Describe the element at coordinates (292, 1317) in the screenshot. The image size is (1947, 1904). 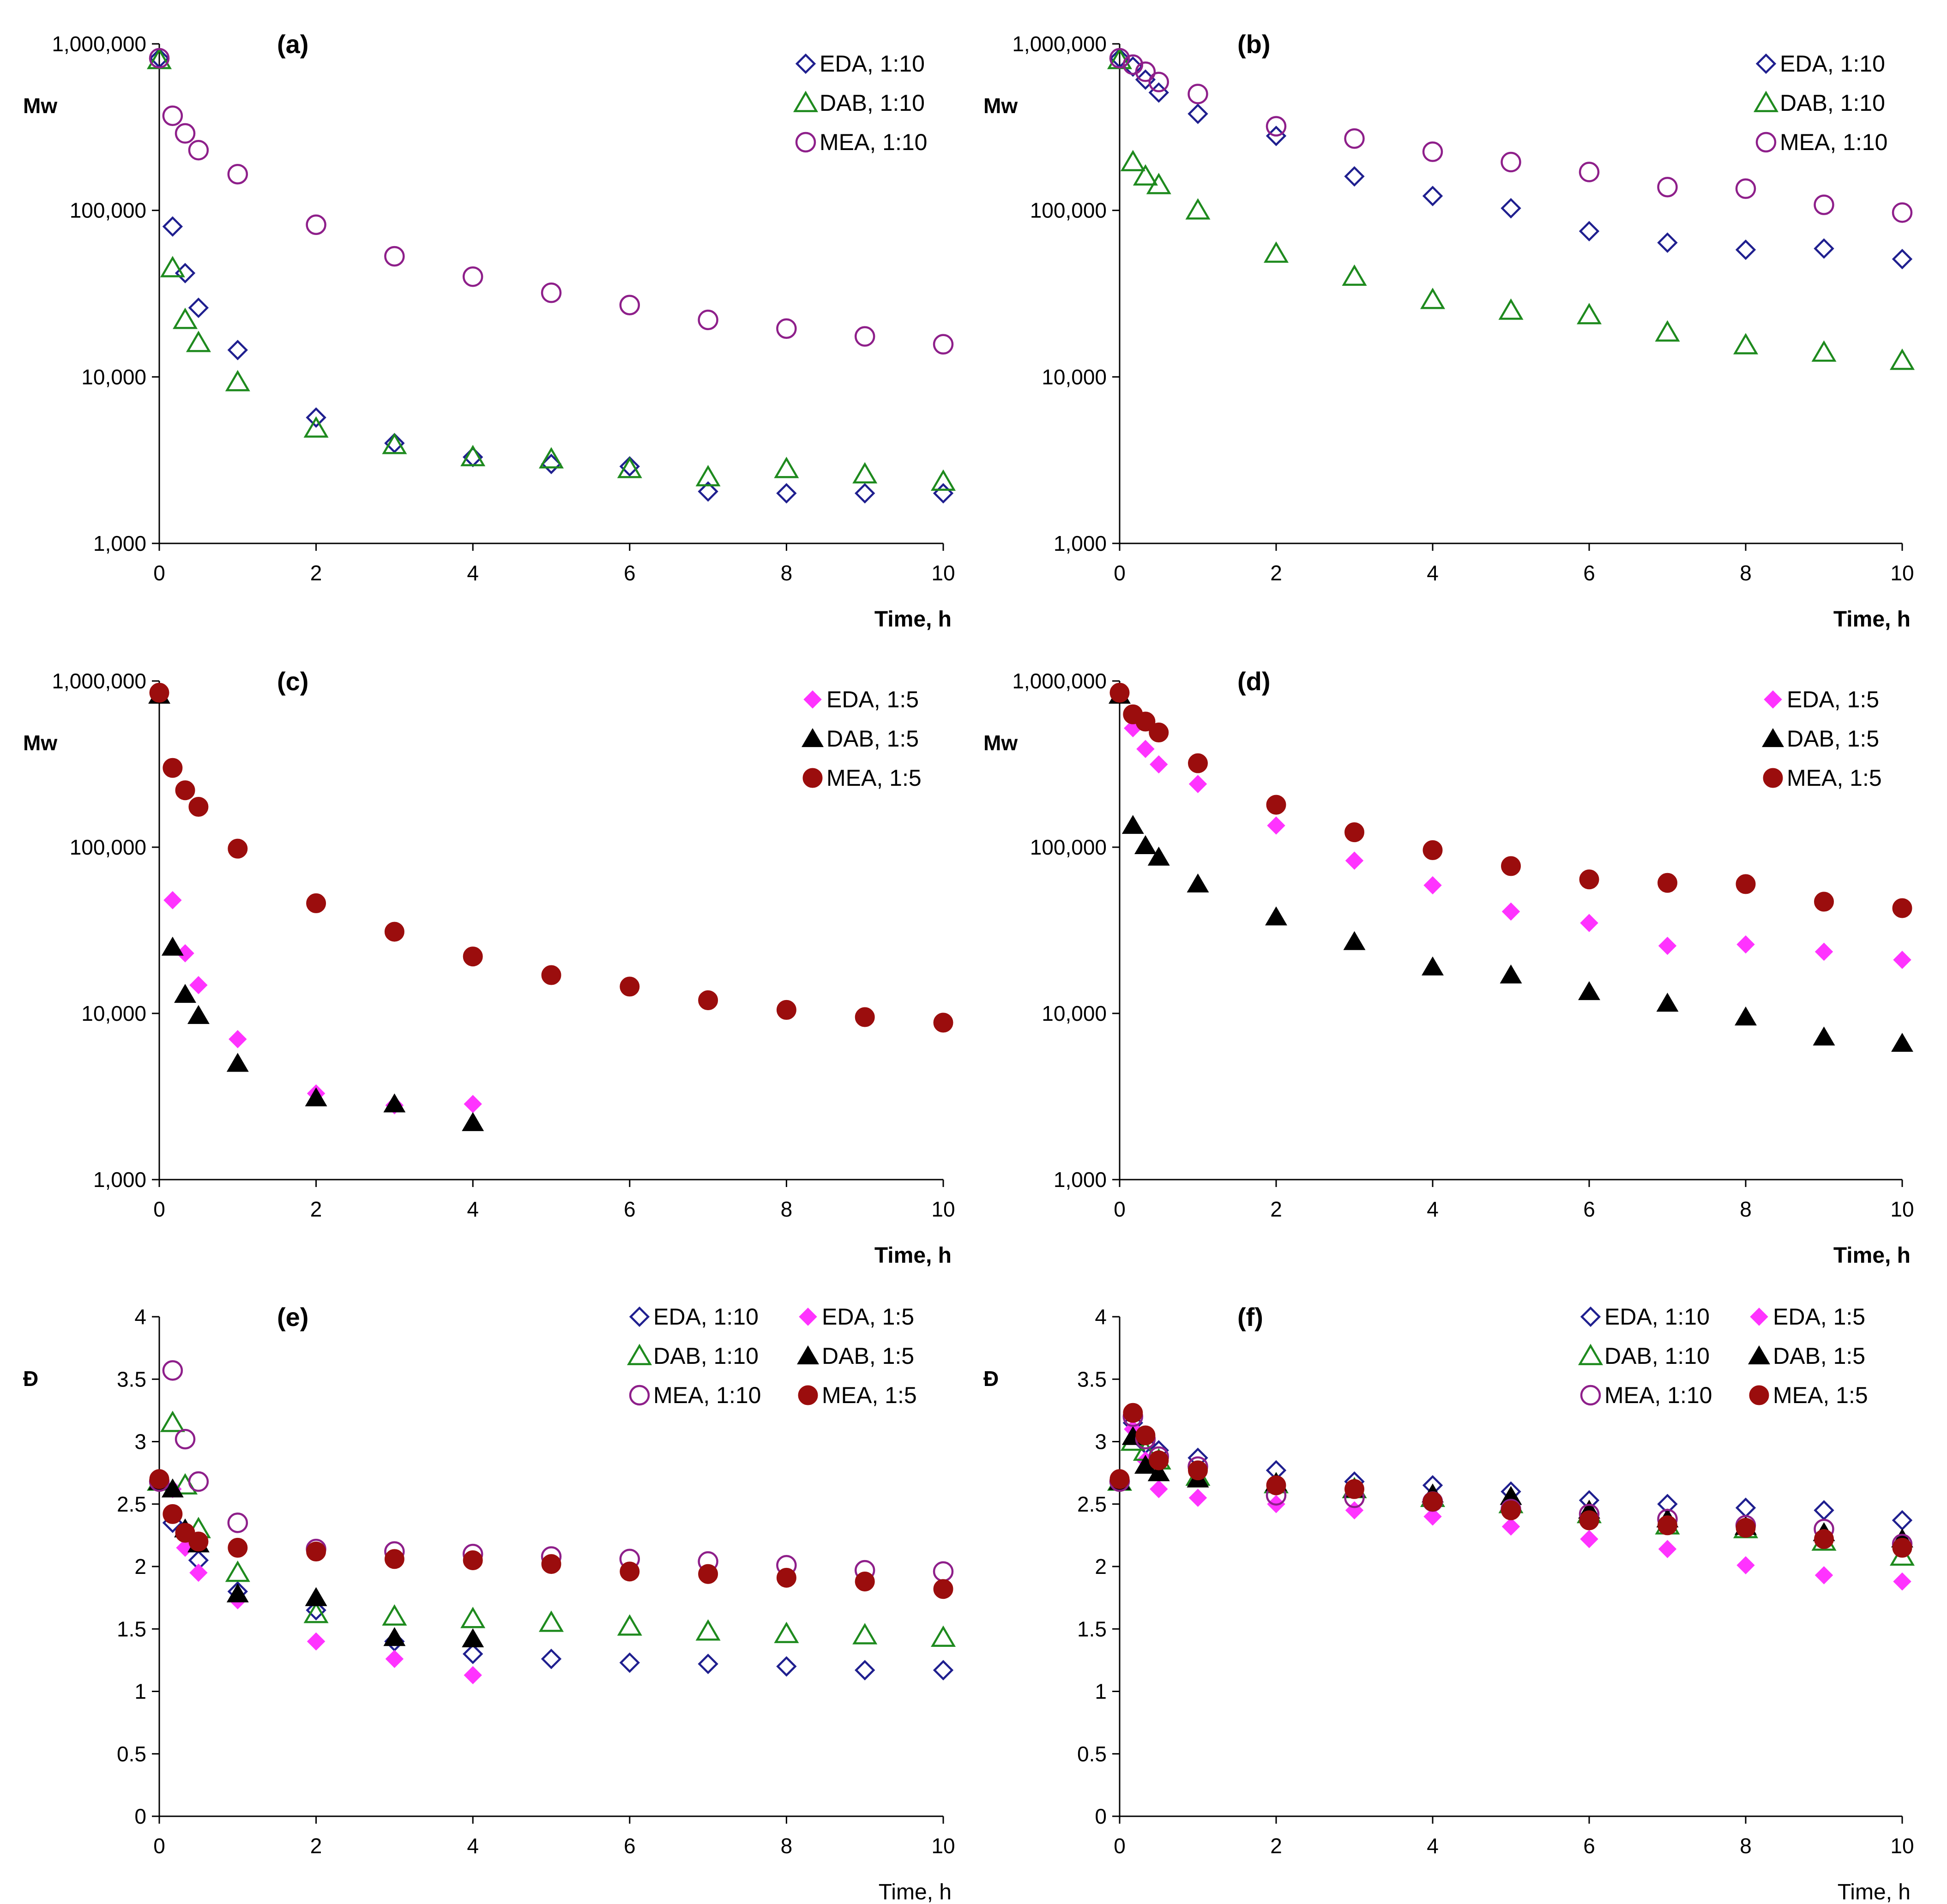
I see `panel-label: (e)` at that location.